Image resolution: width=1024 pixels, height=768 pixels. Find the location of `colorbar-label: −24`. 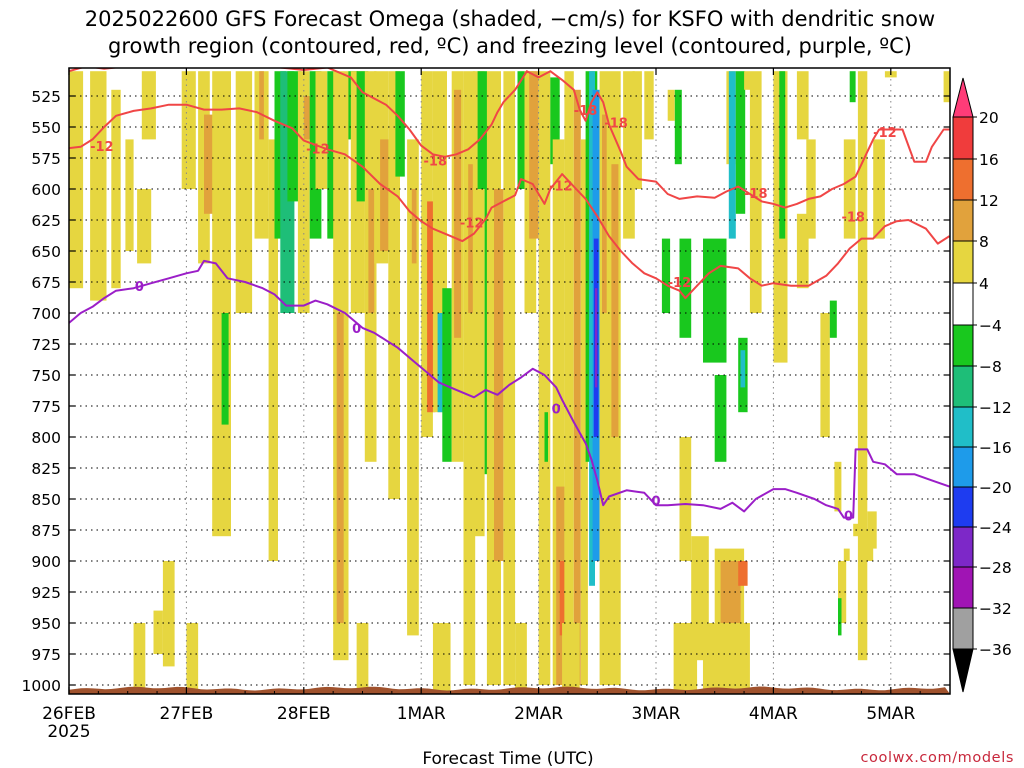

colorbar-label: −24 is located at coordinates (995, 528).